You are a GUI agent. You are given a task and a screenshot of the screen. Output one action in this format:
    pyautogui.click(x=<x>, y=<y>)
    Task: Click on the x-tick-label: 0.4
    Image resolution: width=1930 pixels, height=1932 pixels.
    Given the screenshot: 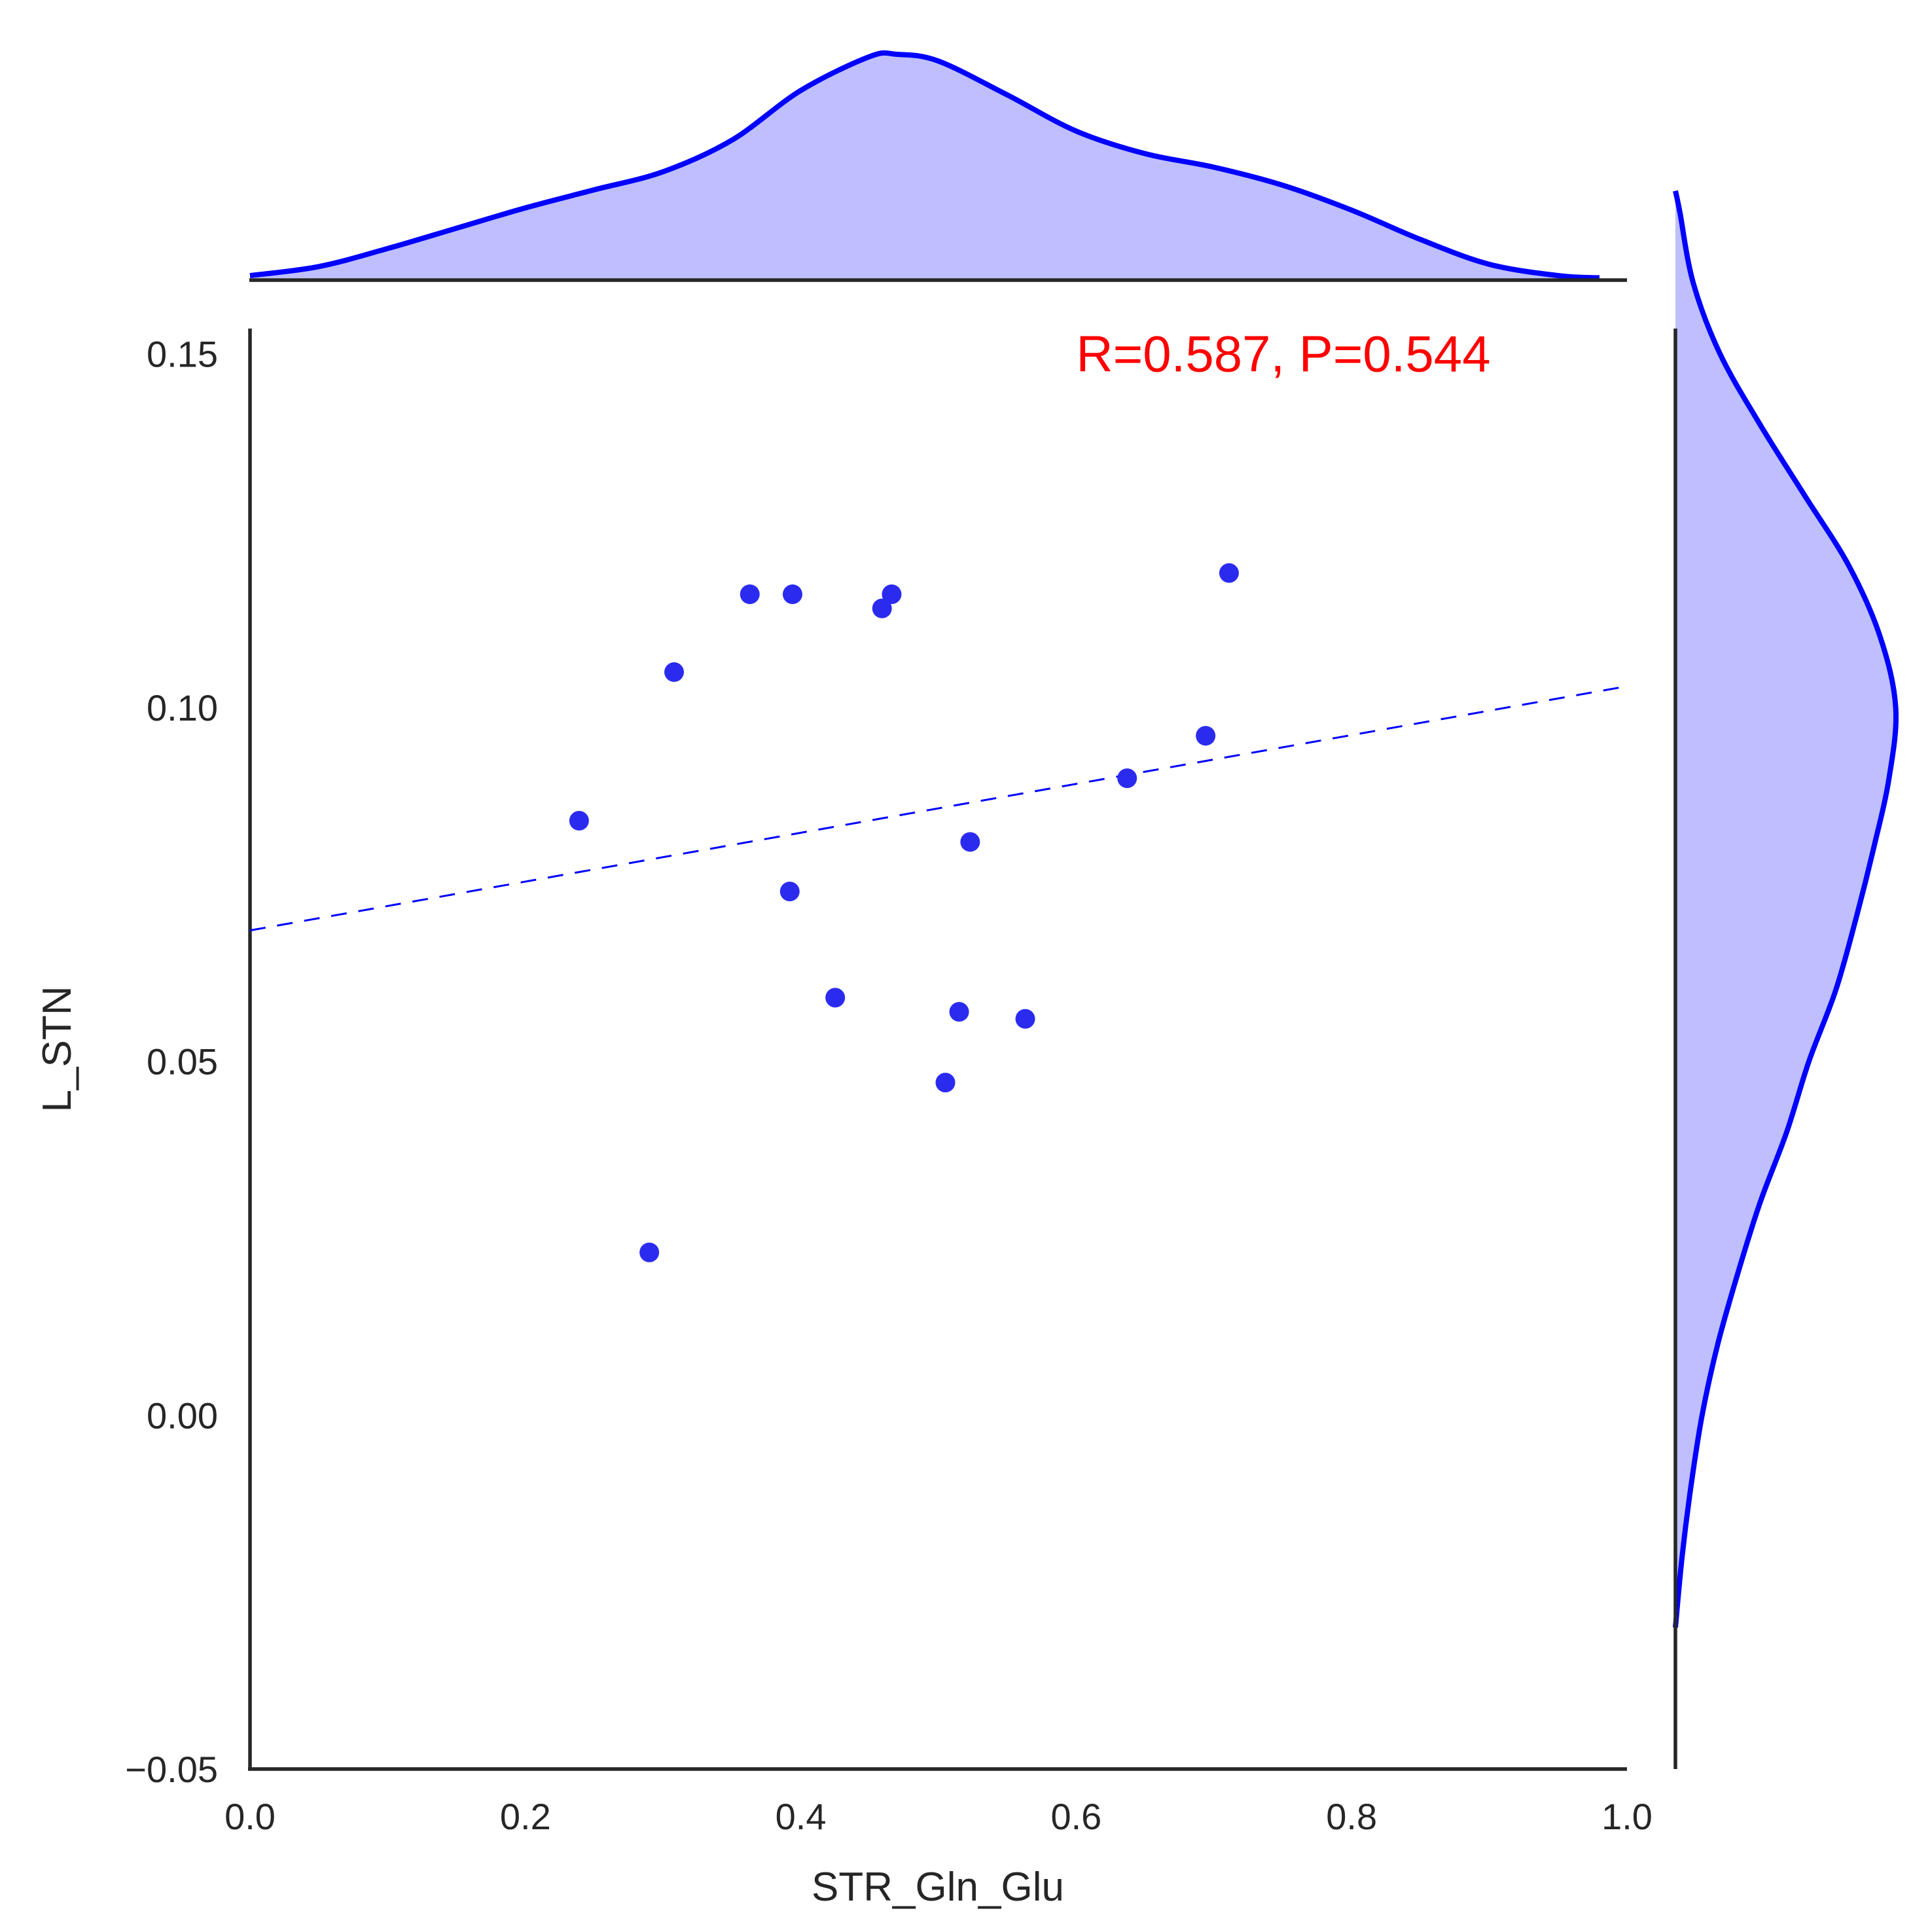 What is the action you would take?
    pyautogui.click(x=801, y=1816)
    